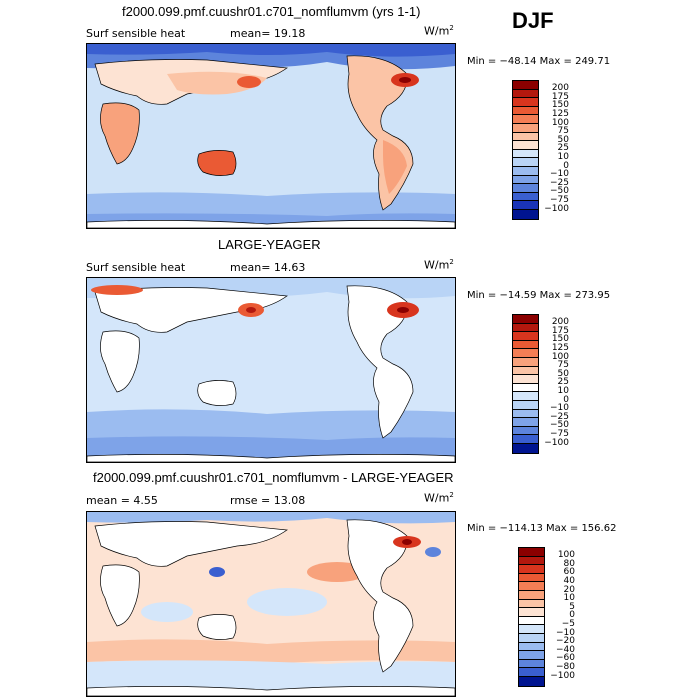  What do you see at coordinates (268, 33) in the screenshot?
I see `panel1-mean: mean= 19.18` at bounding box center [268, 33].